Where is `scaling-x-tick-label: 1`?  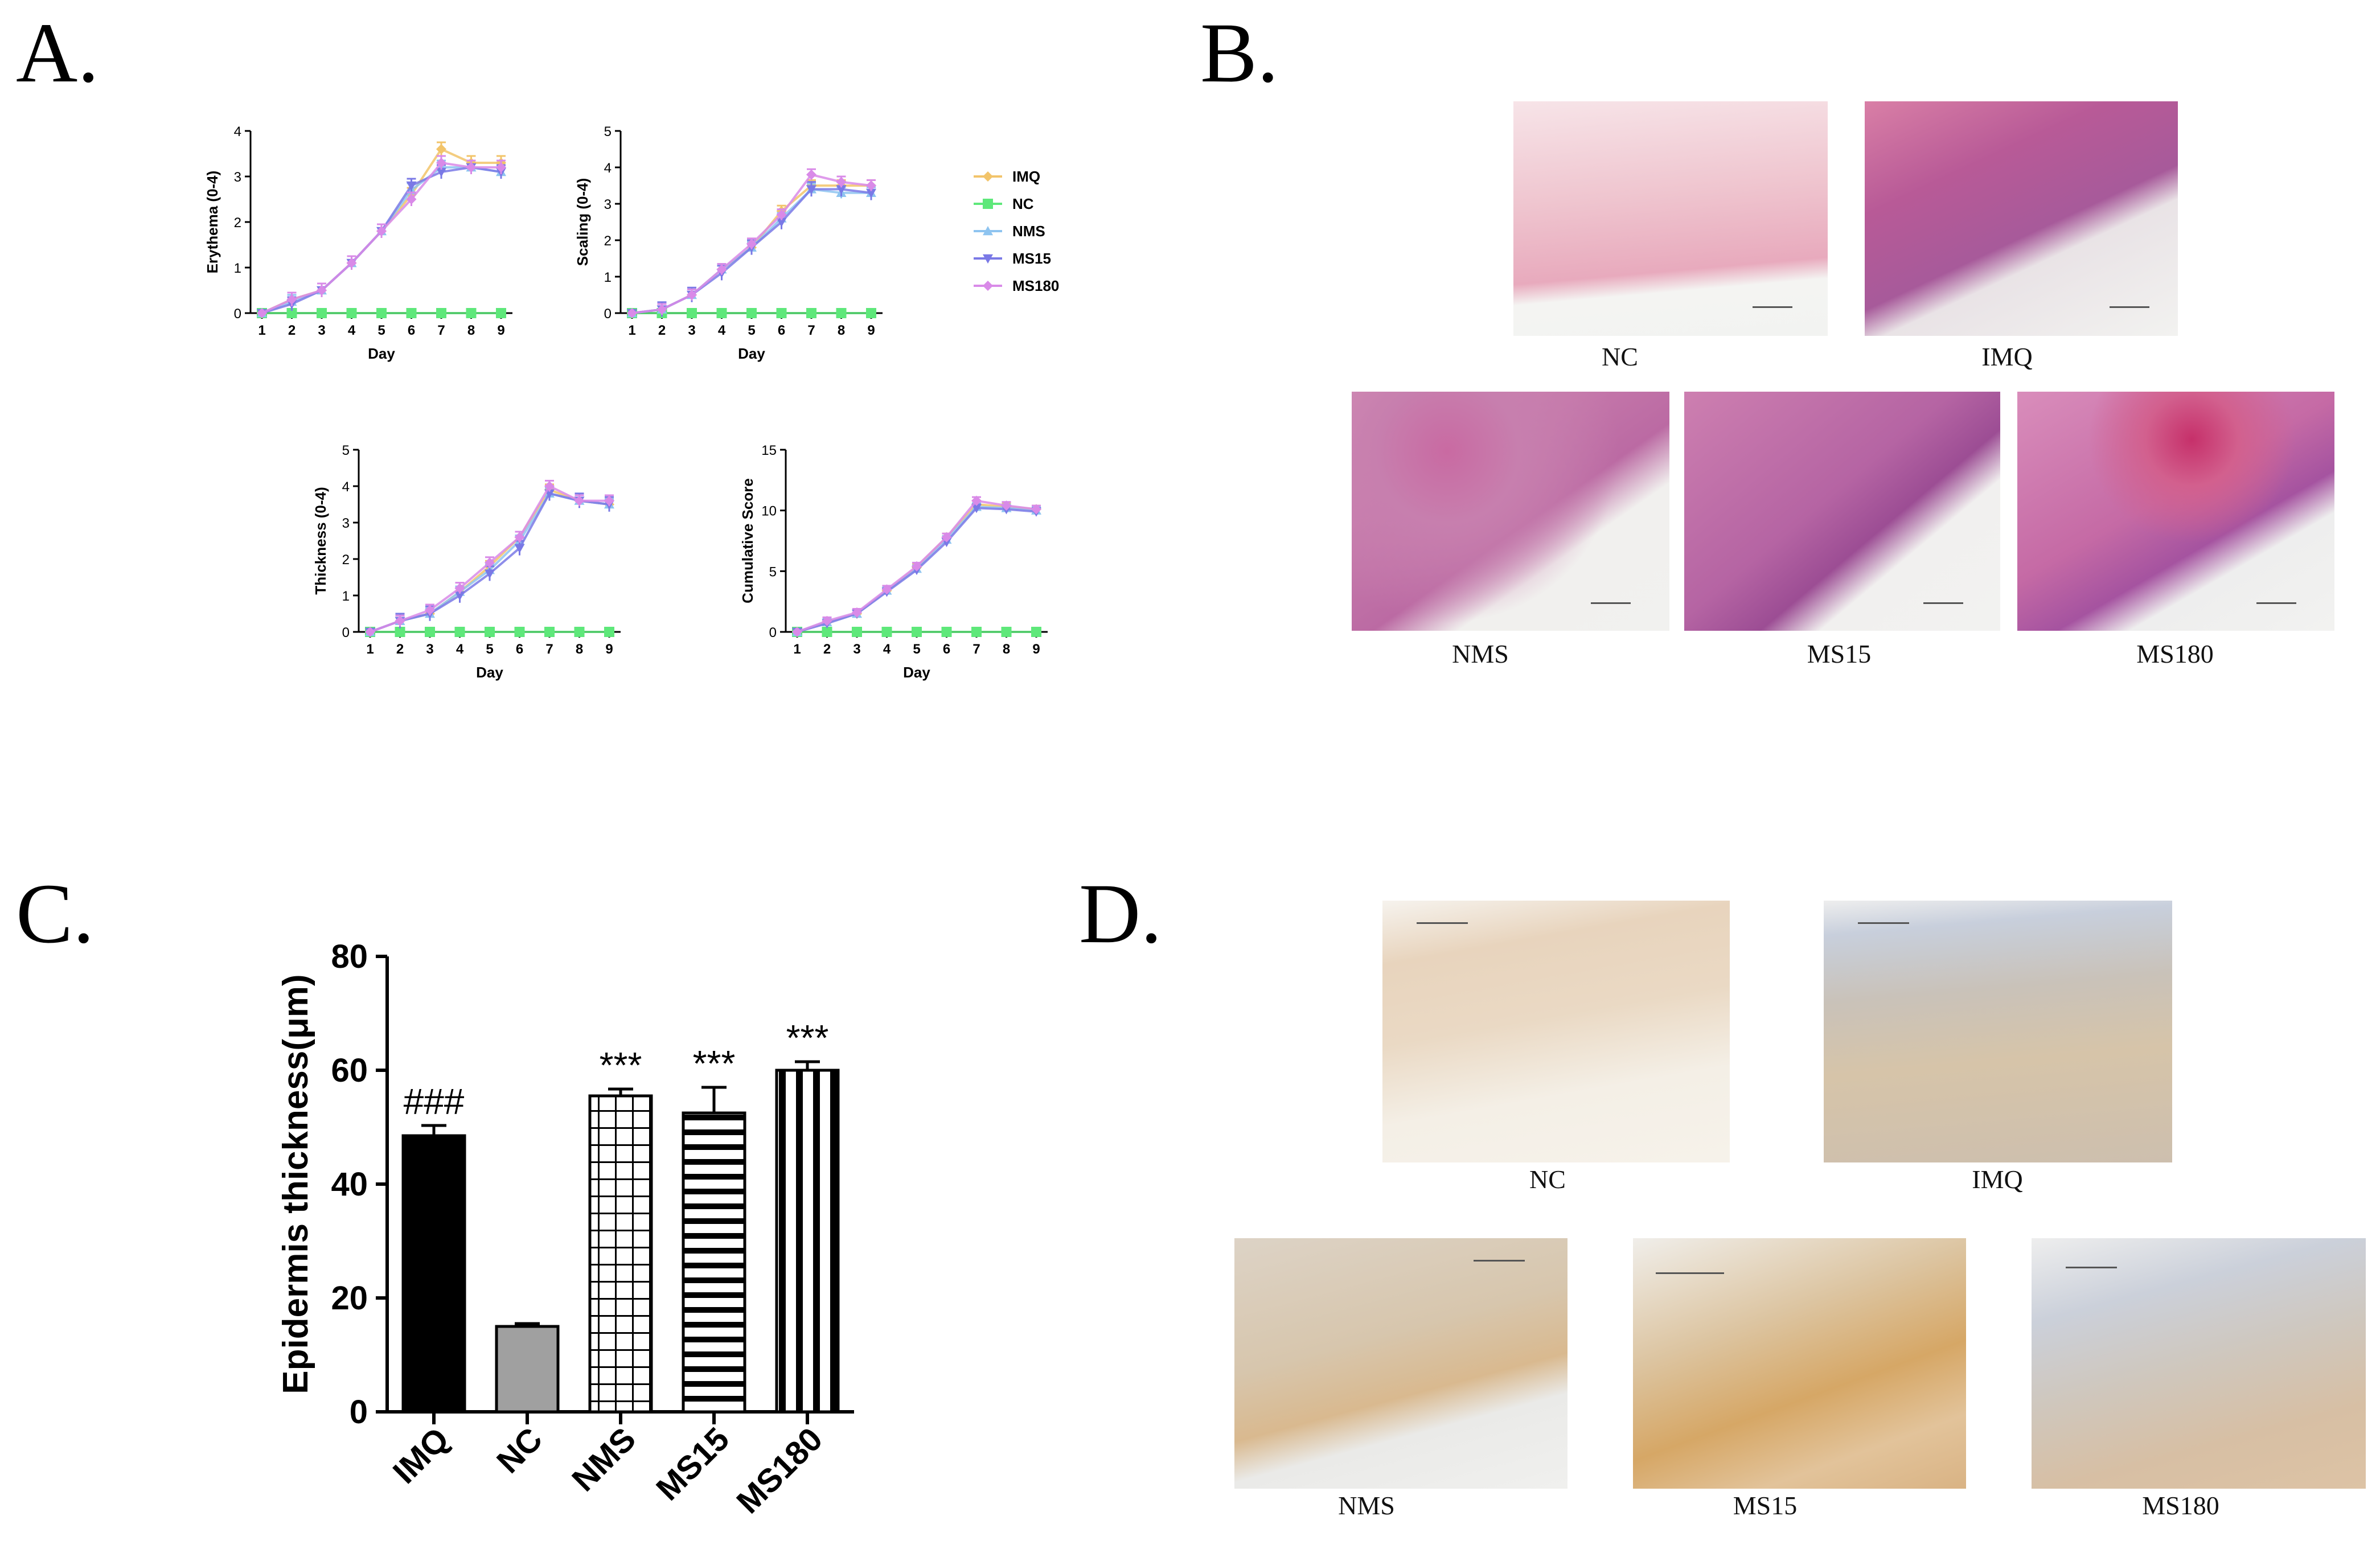
scaling-x-tick-label: 1 is located at coordinates (631, 331).